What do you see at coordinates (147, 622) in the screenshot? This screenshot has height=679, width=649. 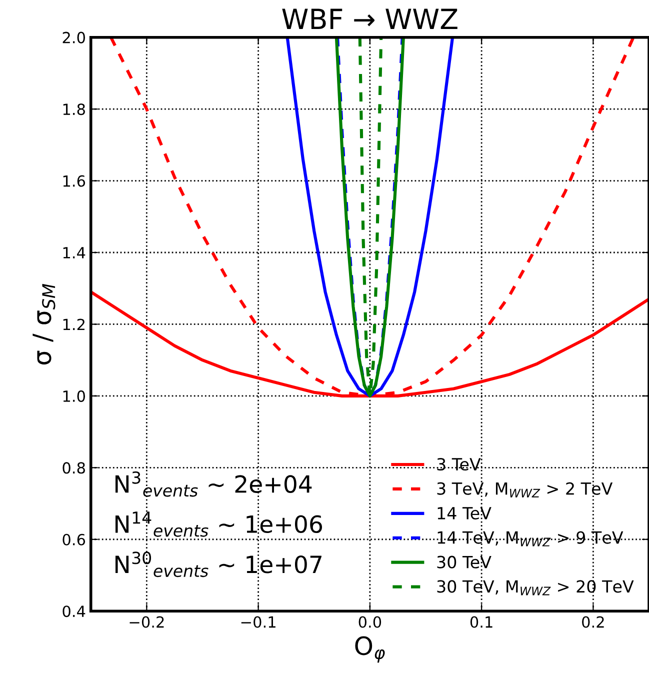 I see `x-tick-label: −0.2` at bounding box center [147, 622].